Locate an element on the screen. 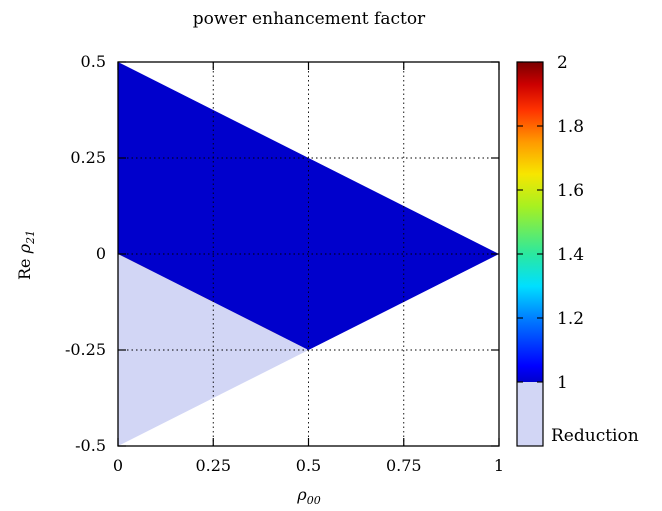 Image resolution: width=662 pixels, height=511 pixels. colorbar-reduction-segment is located at coordinates (530, 414).